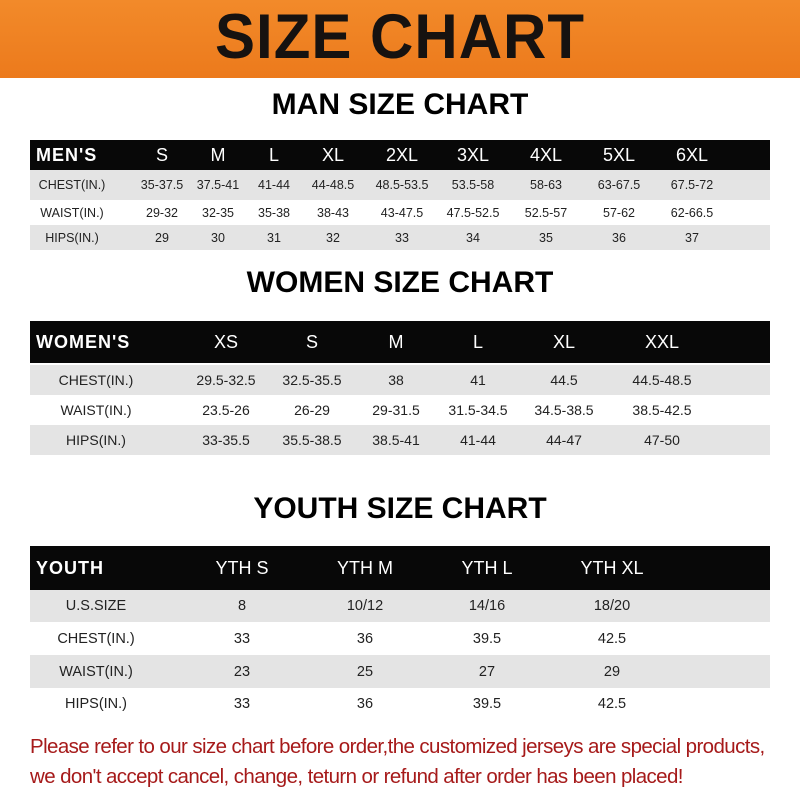 The image size is (800, 800). Describe the element at coordinates (473, 212) in the screenshot. I see `table-cell: 47.5-52.5` at that location.